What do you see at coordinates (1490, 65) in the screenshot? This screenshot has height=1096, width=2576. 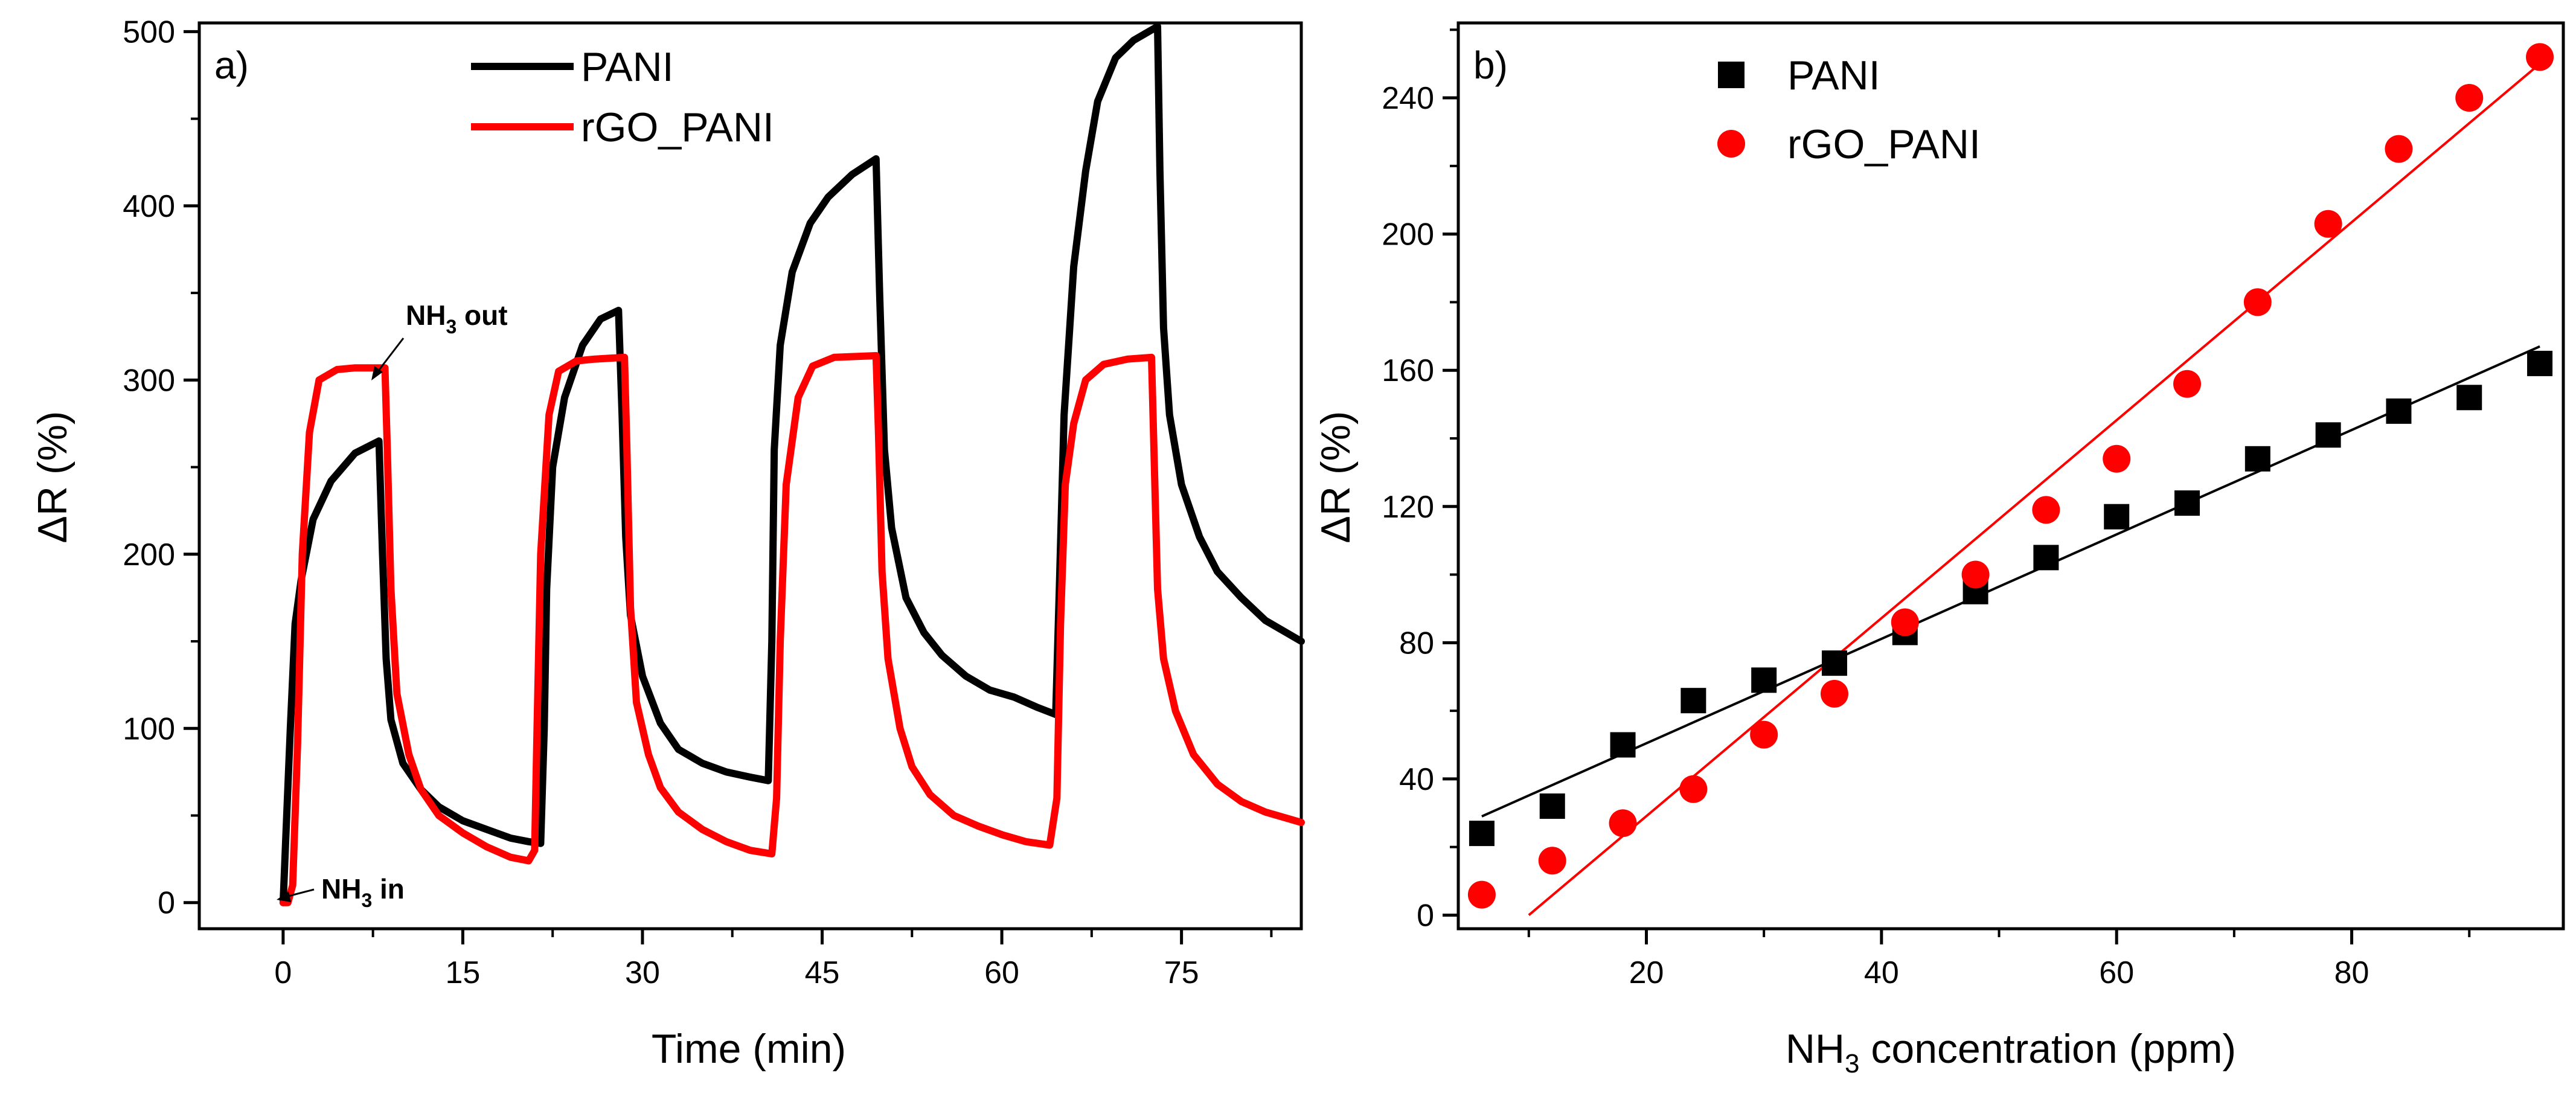 I see `panel-b-label: b)` at bounding box center [1490, 65].